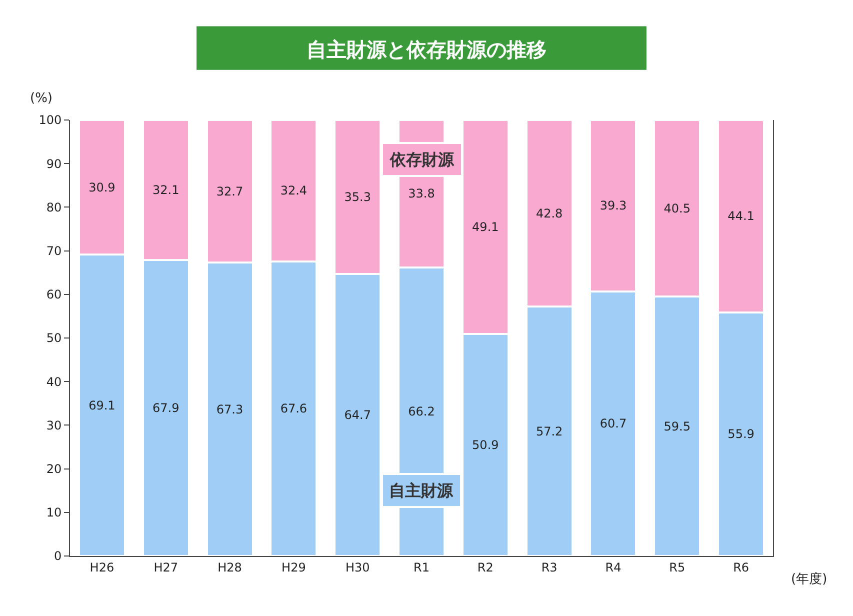 Image resolution: width=853 pixels, height=616 pixels. What do you see at coordinates (421, 193) in the screenshot?
I see `data-label: 33.8` at bounding box center [421, 193].